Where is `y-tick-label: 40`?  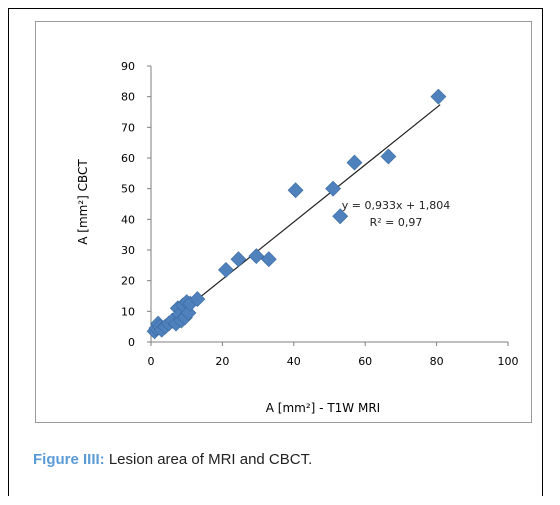
y-tick-label: 40 is located at coordinates (128, 219).